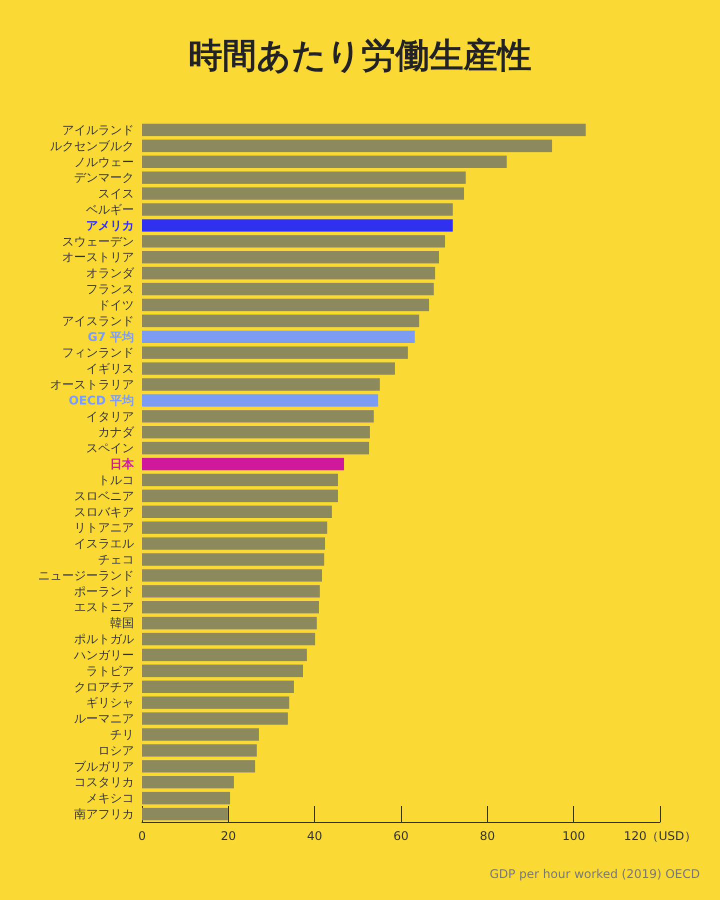  Describe the element at coordinates (116, 305) in the screenshot. I see `y-tick-label: ドイツ` at that location.